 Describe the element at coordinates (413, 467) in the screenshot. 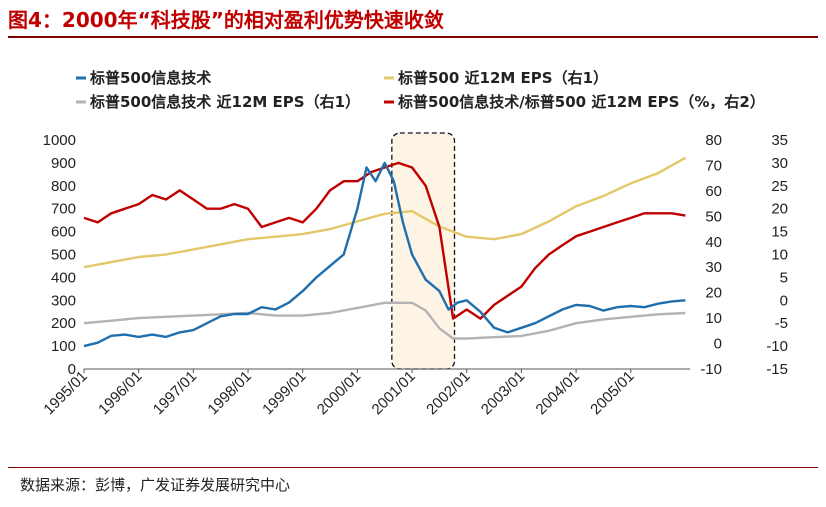

I see `source-rule` at that location.